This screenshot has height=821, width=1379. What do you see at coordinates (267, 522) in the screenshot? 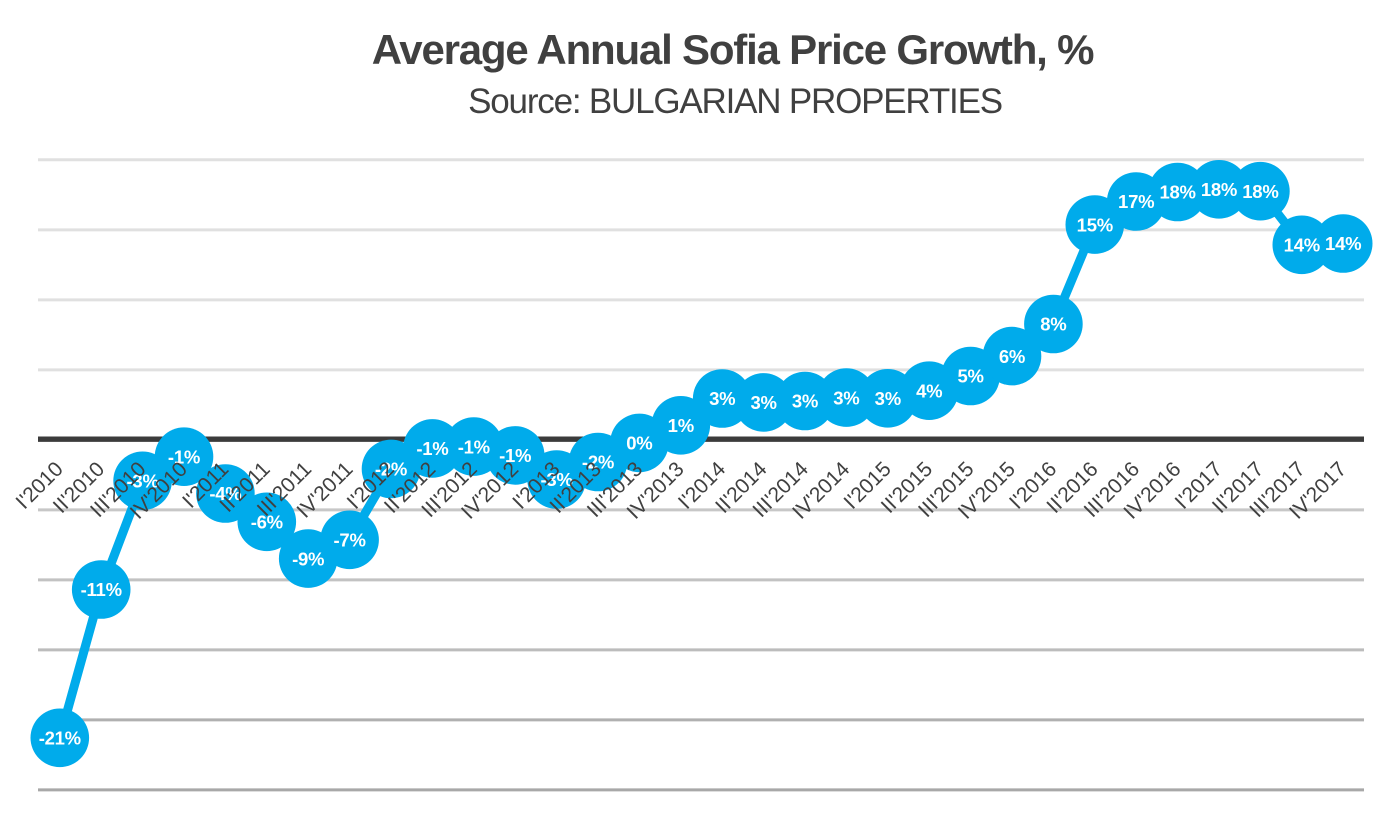
I see `svg-text: -6%` at bounding box center [267, 522].